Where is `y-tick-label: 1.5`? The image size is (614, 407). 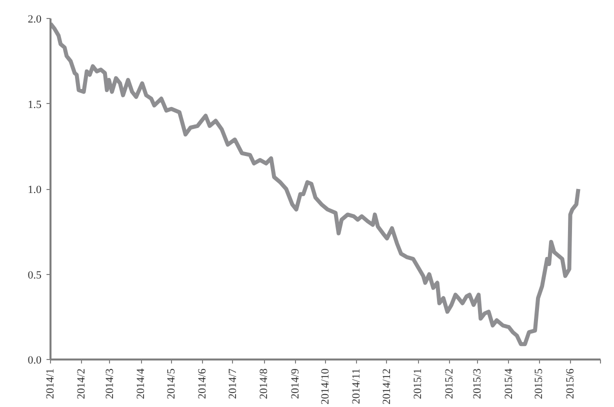
y-tick-label: 1.5 is located at coordinates (35, 104).